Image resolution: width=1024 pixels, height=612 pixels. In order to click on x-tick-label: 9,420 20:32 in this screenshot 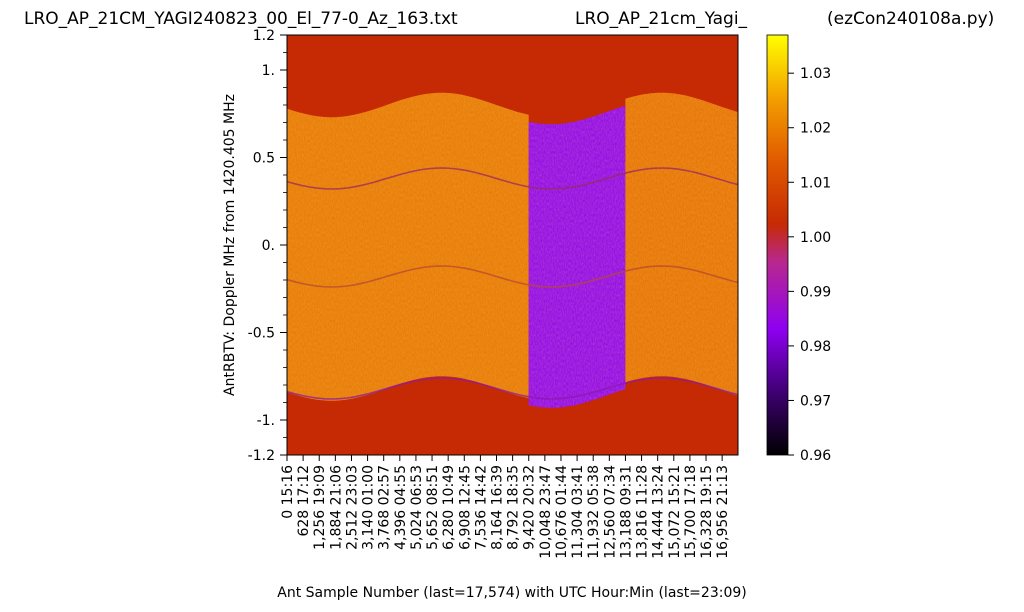, I will do `click(530, 507)`.